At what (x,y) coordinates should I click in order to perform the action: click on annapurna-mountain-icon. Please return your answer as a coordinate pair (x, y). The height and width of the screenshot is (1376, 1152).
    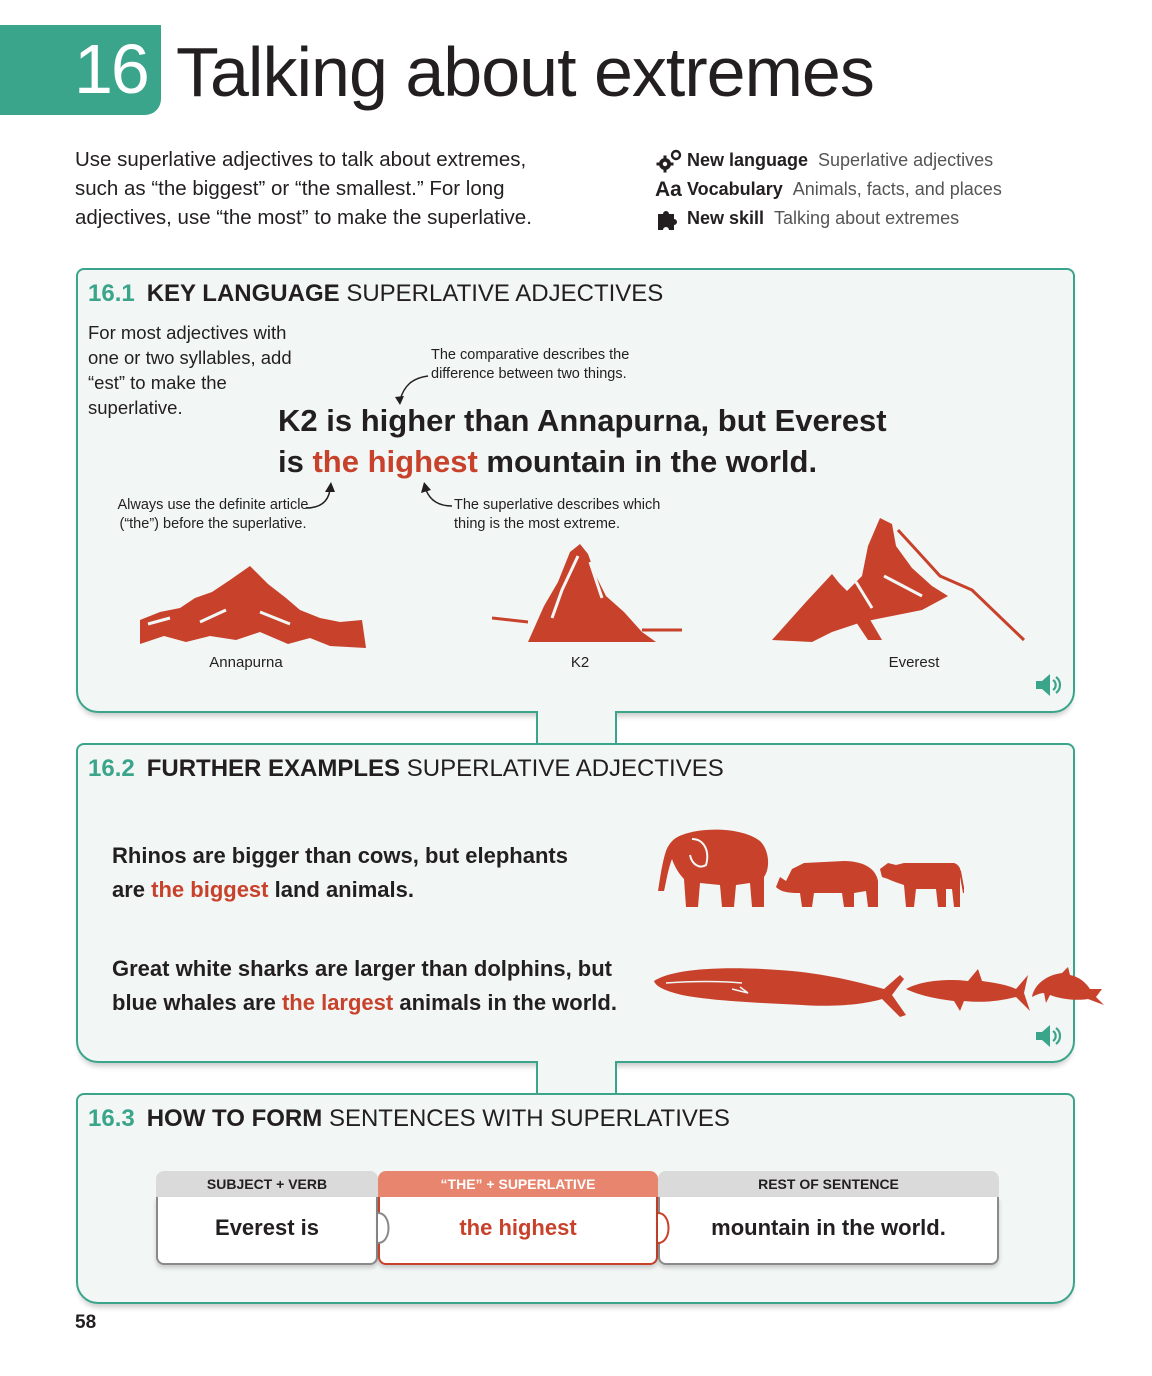
    Looking at the image, I should click on (253, 607).